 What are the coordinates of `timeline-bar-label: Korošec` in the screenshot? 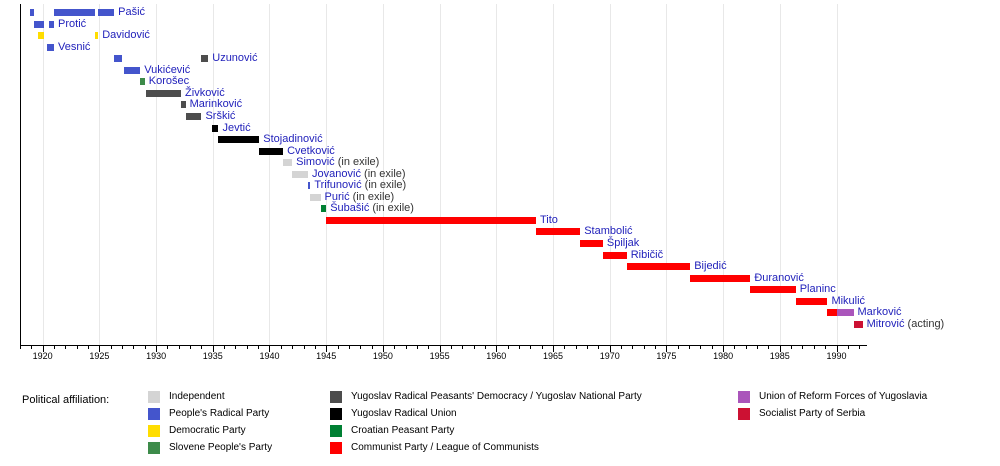 It's located at (169, 81).